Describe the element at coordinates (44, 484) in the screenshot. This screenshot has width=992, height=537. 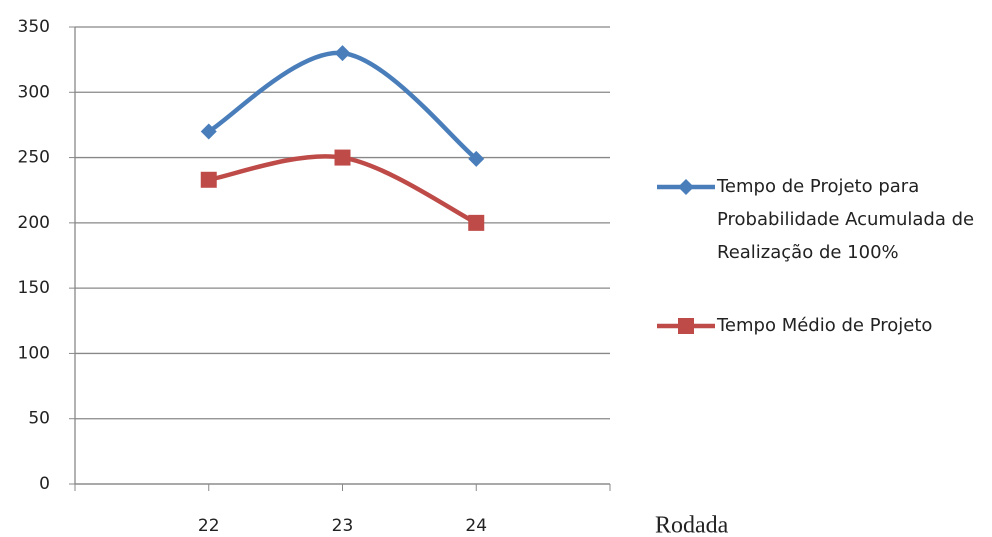
I see `y-tick-label: 0` at that location.